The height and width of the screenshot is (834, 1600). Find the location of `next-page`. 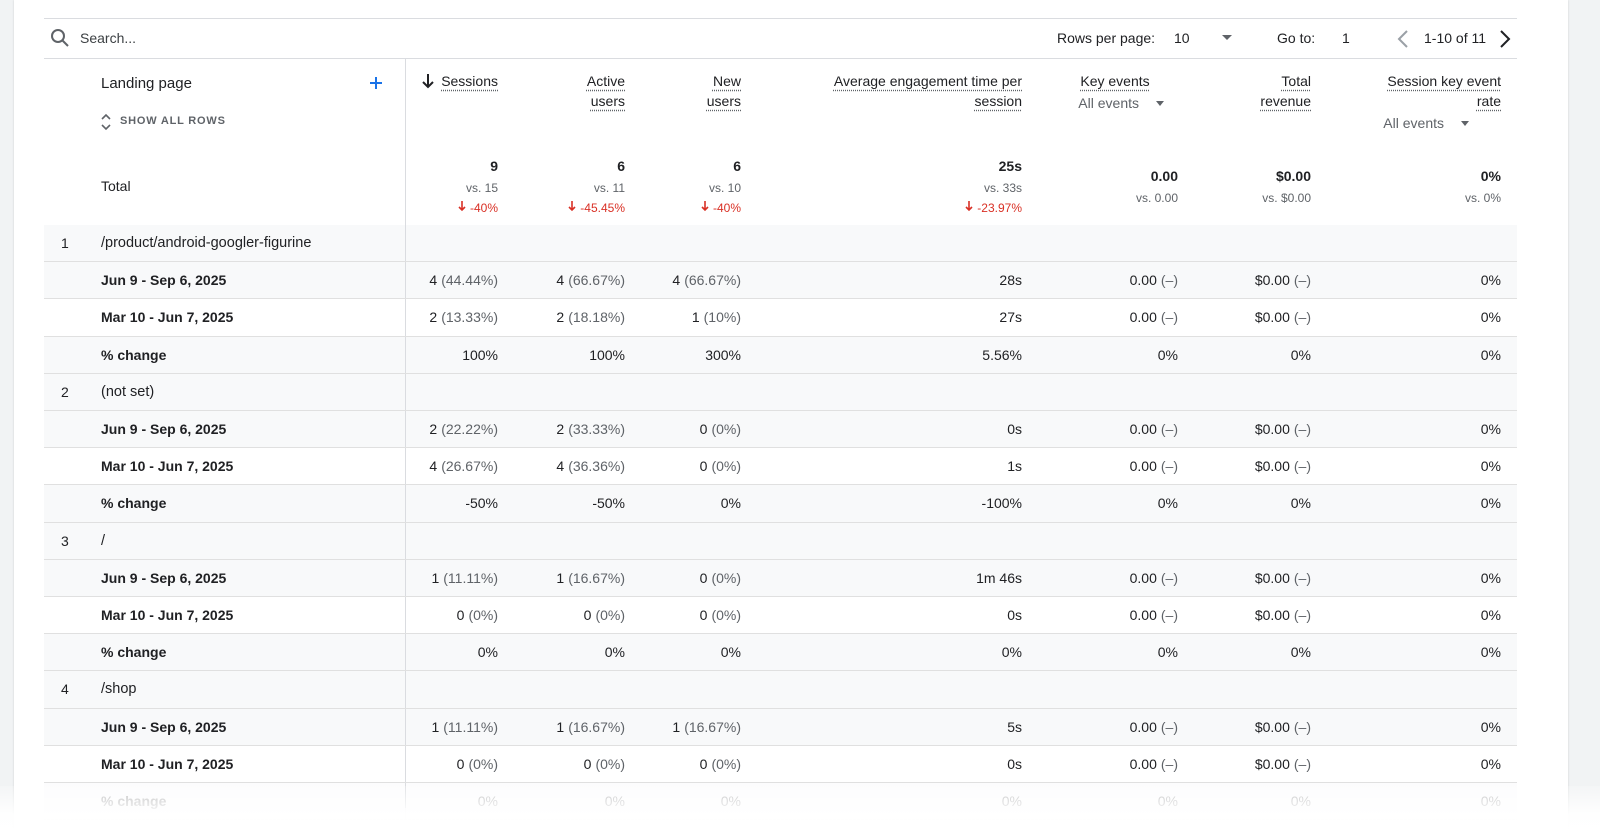

next-page is located at coordinates (1505, 39).